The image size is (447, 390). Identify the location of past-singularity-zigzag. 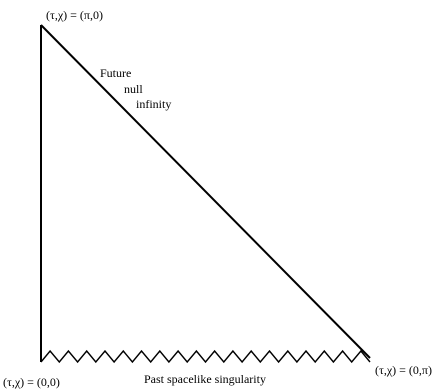
(205, 356).